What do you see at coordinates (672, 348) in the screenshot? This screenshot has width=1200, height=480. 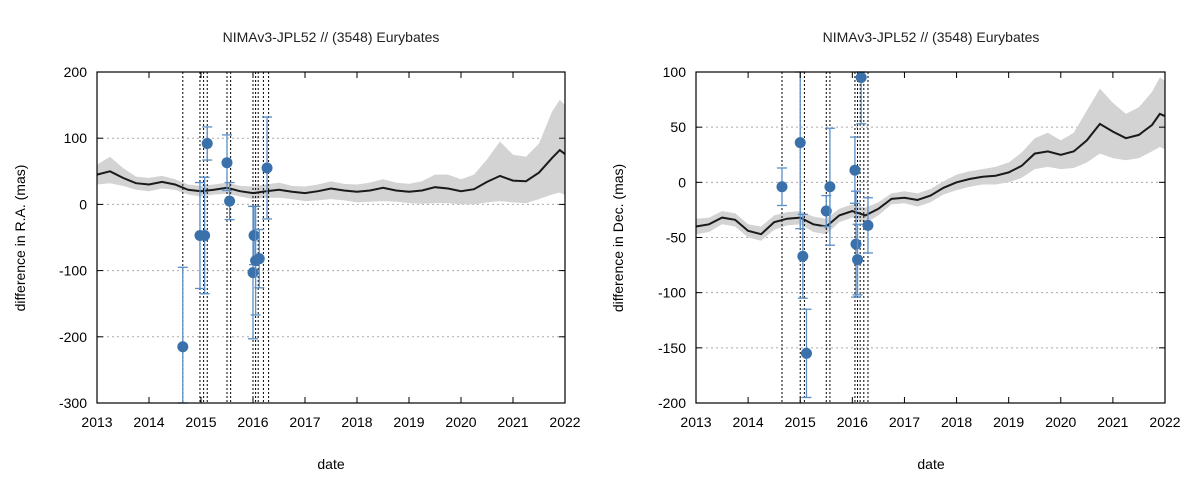 I see `y-tick-label: -150` at bounding box center [672, 348].